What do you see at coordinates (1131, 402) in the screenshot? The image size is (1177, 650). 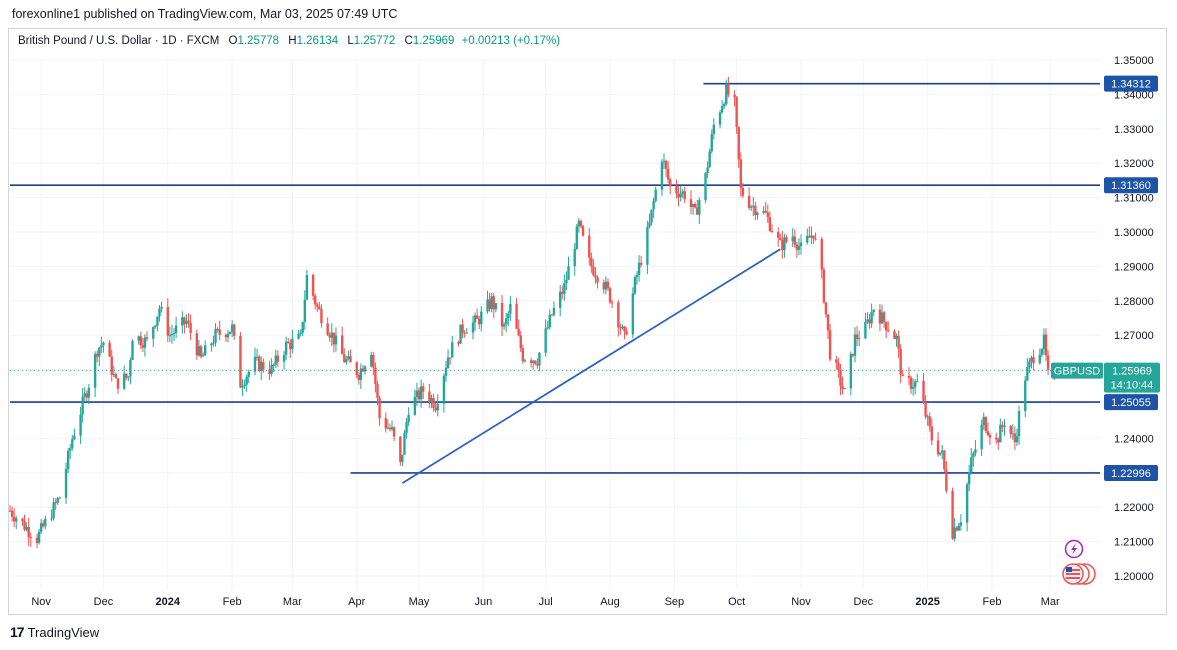 I see `level-price-tag: 1.25055` at bounding box center [1131, 402].